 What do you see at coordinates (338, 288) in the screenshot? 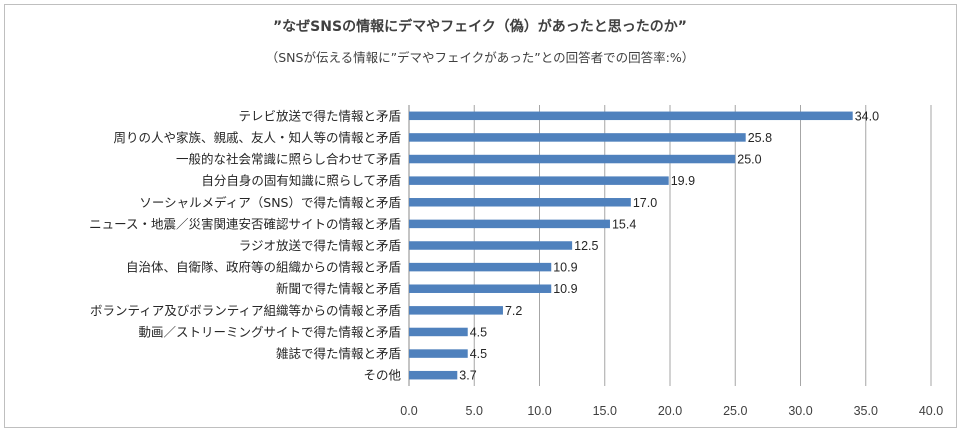
I see `category-label: 新聞で得た情報と矛盾` at bounding box center [338, 288].